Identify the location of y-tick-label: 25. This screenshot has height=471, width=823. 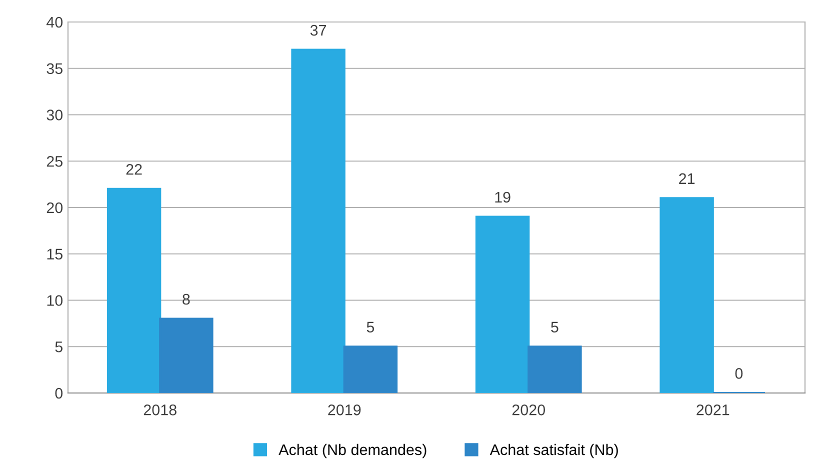
(54, 161).